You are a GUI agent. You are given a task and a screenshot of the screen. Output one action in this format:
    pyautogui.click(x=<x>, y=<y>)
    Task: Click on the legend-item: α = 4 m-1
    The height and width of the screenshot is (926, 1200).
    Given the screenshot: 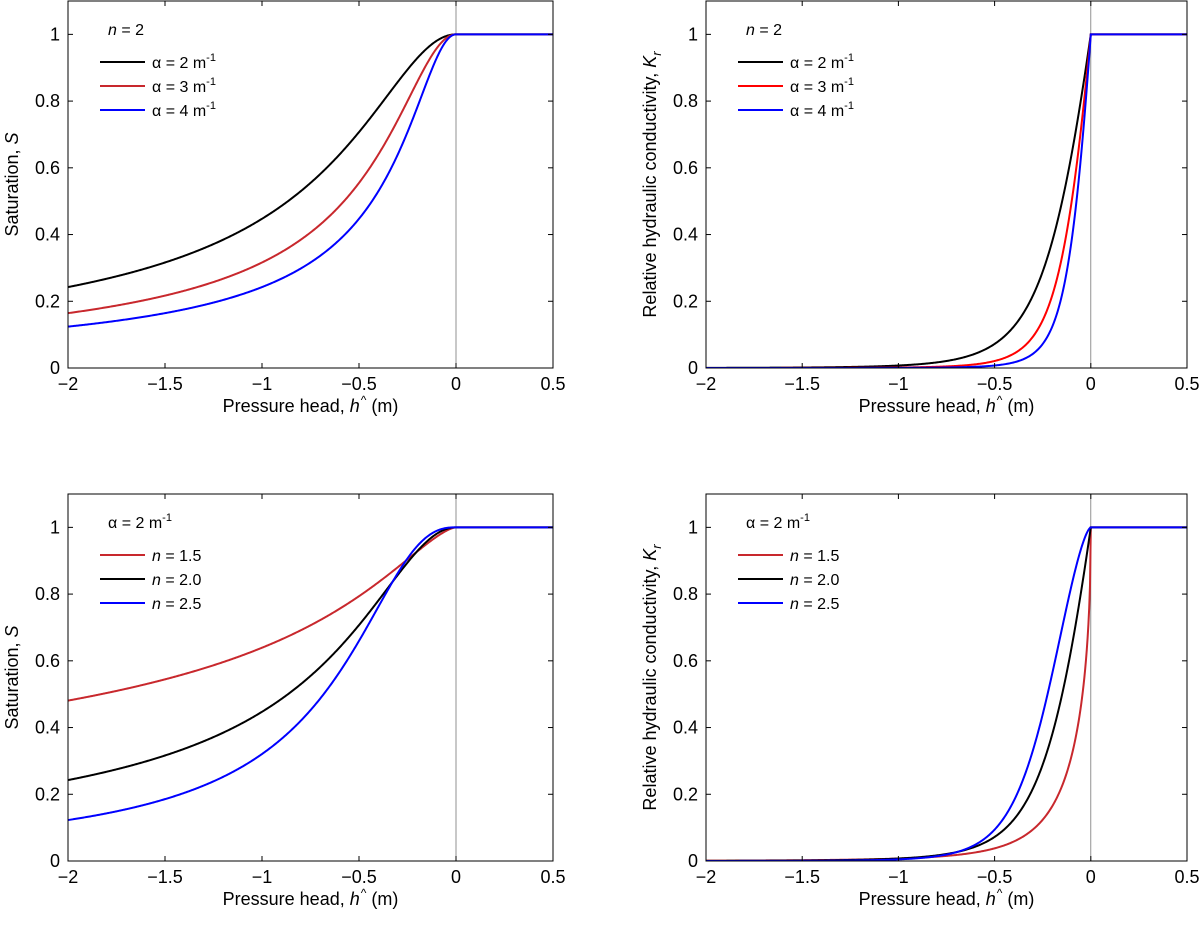 What is the action you would take?
    pyautogui.click(x=158, y=110)
    